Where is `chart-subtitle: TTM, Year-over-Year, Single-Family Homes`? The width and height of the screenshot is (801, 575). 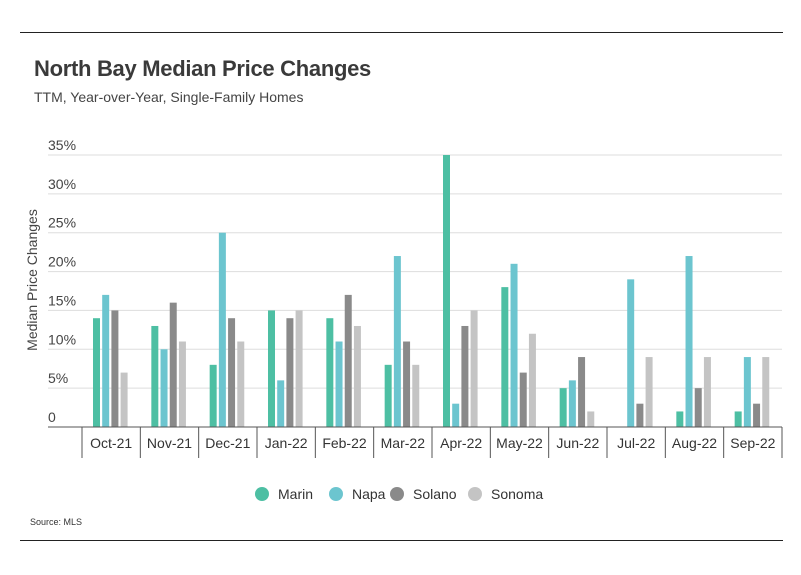 chart-subtitle: TTM, Year-over-Year, Single-Family Homes is located at coordinates (169, 97).